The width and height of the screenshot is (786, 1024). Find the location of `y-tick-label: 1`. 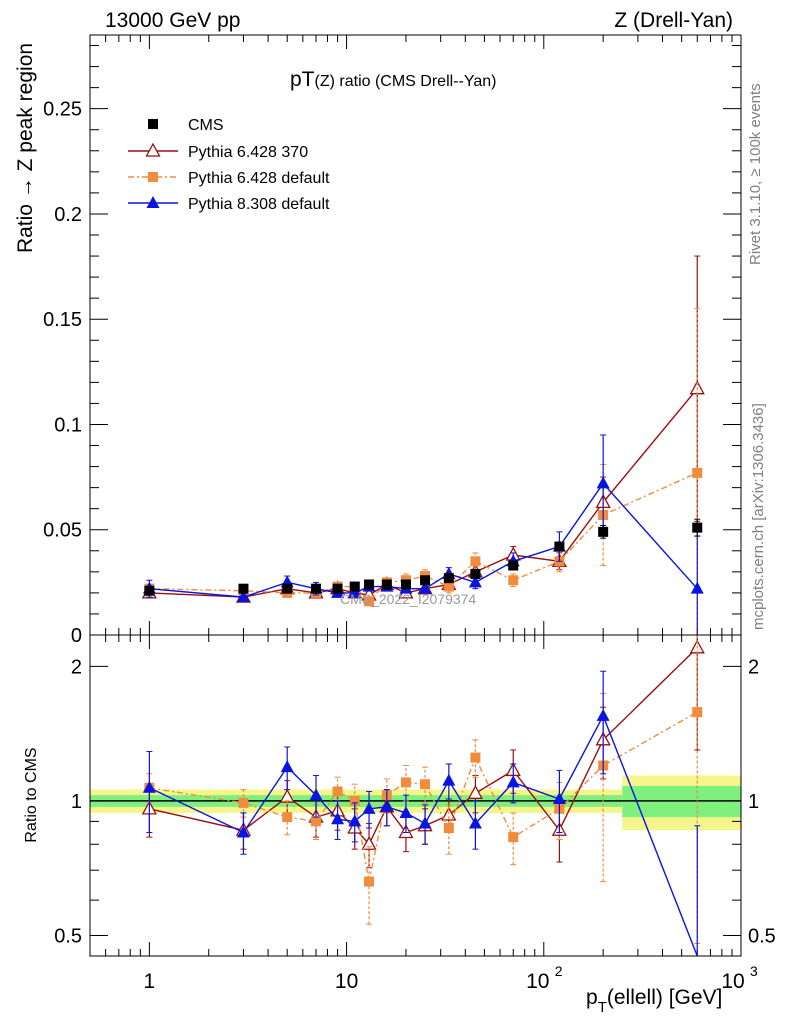

y-tick-label: 1 is located at coordinates (76, 802).